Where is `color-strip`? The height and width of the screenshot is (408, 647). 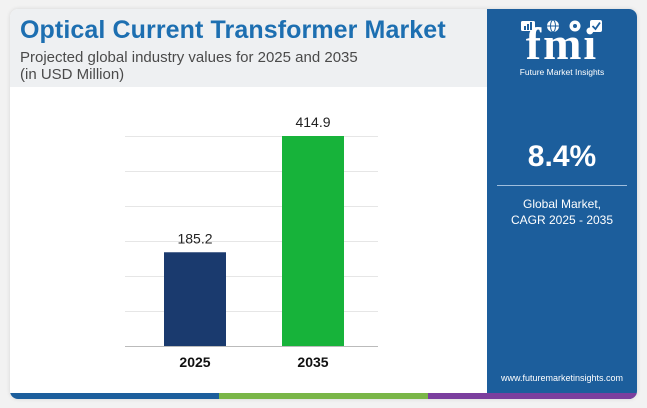
color-strip is located at coordinates (323, 396).